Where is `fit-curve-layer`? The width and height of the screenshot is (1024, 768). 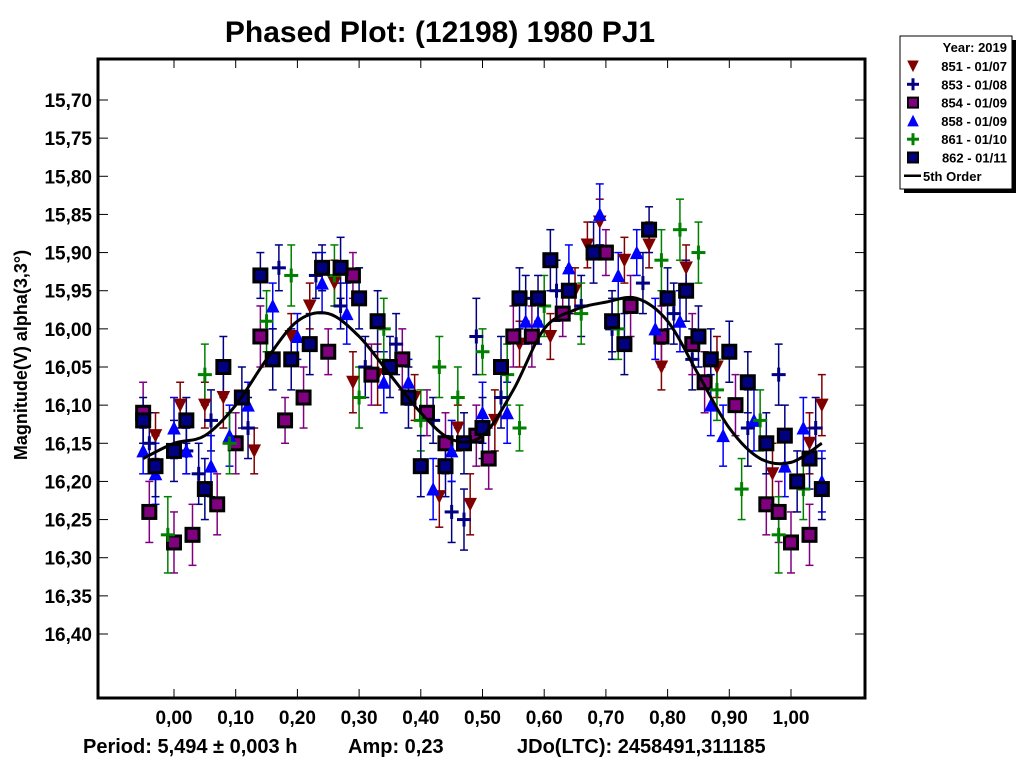
fit-curve-layer is located at coordinates (482, 380).